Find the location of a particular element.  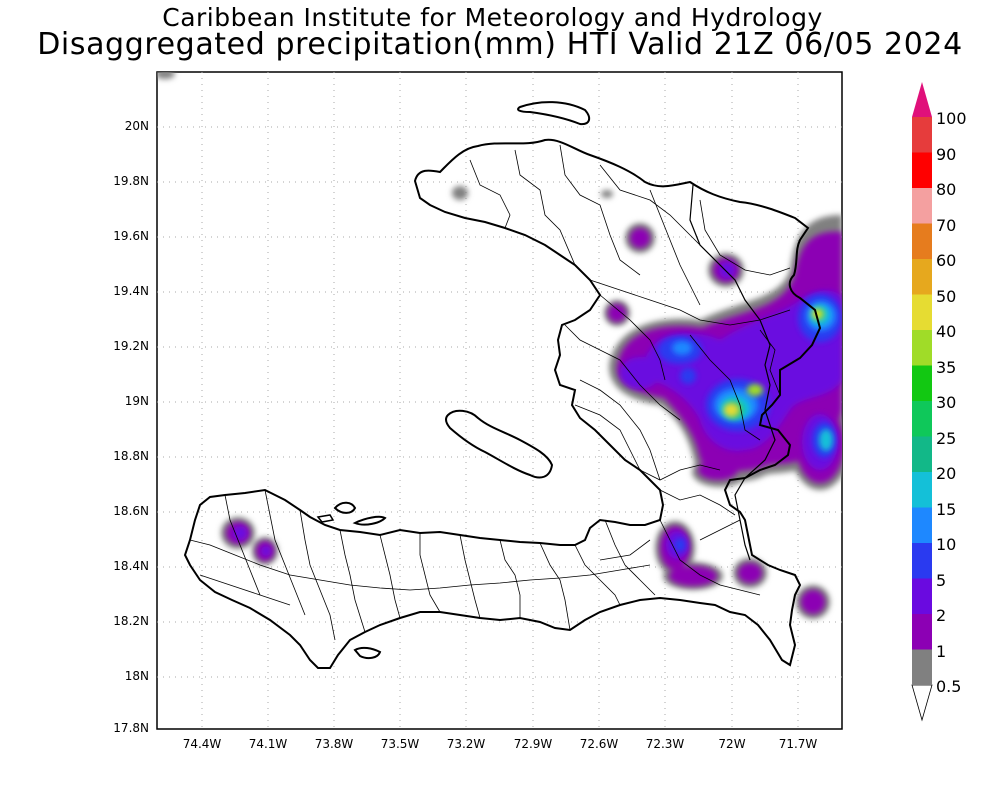

precipitation-colorbar is located at coordinates (922, 402).